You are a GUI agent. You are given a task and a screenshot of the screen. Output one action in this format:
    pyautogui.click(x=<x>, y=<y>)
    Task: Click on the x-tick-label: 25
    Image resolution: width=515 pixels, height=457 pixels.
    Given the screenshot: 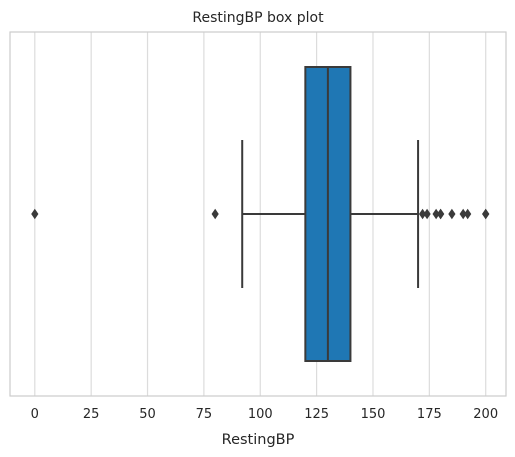 What is the action you would take?
    pyautogui.click(x=91, y=414)
    